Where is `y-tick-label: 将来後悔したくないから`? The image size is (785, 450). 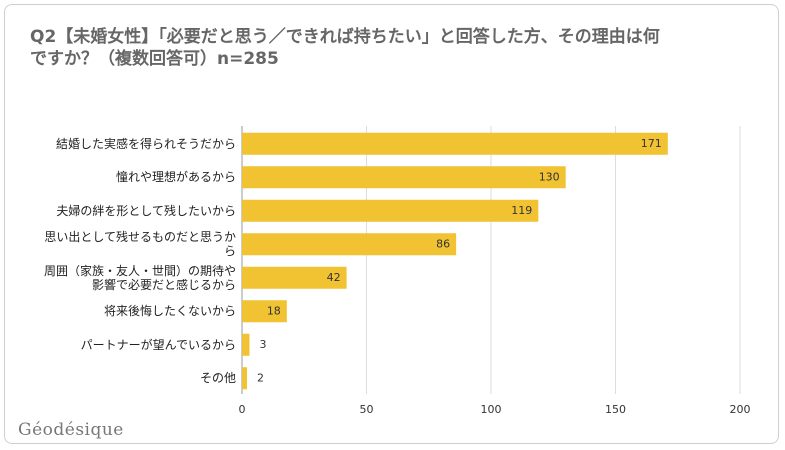
y-tick-label: 将来後悔したくないから is located at coordinates (169, 311).